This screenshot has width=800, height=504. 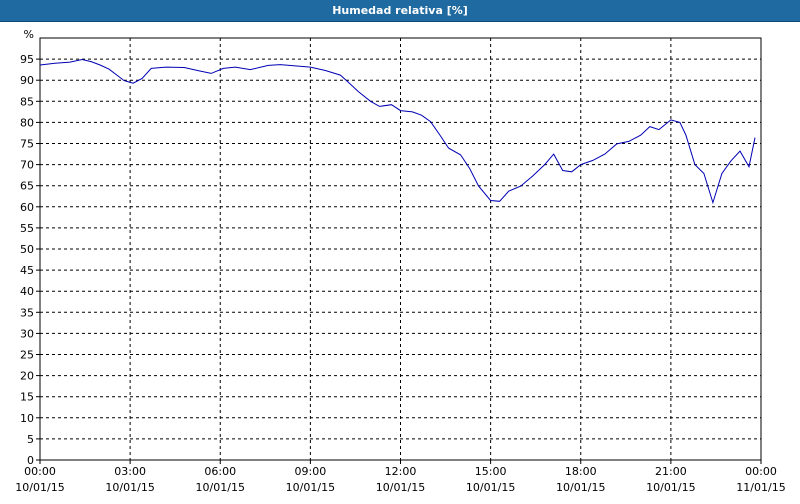 What do you see at coordinates (27, 355) in the screenshot?
I see `y-tick-label: 25` at bounding box center [27, 355].